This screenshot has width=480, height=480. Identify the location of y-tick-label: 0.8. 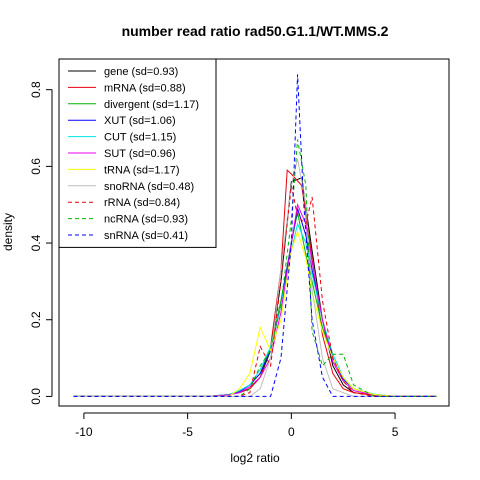
(36, 89).